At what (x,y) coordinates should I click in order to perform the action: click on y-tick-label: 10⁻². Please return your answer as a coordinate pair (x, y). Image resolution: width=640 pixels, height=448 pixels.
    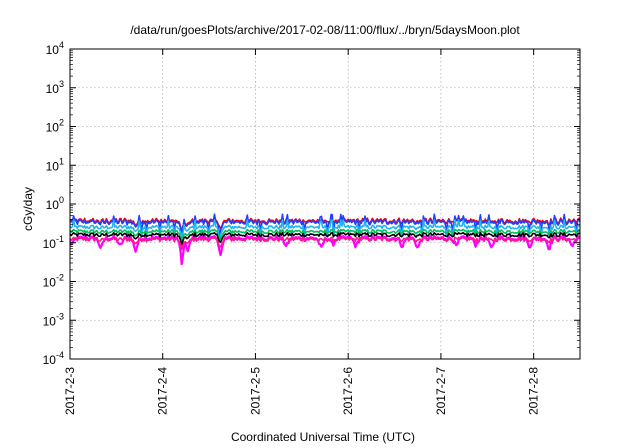
    Looking at the image, I should click on (53, 281).